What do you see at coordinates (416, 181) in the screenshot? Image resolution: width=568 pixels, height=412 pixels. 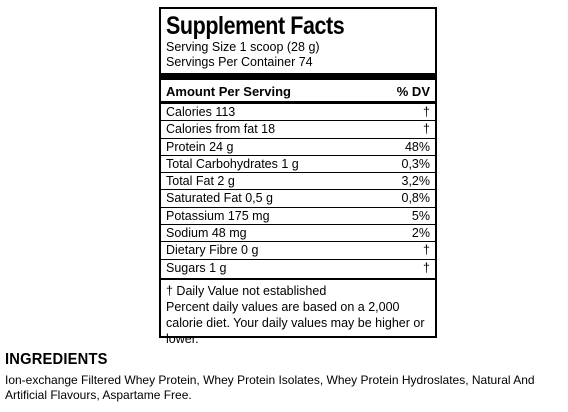 I see `nutrient-daily-value: 3,2%` at bounding box center [416, 181].